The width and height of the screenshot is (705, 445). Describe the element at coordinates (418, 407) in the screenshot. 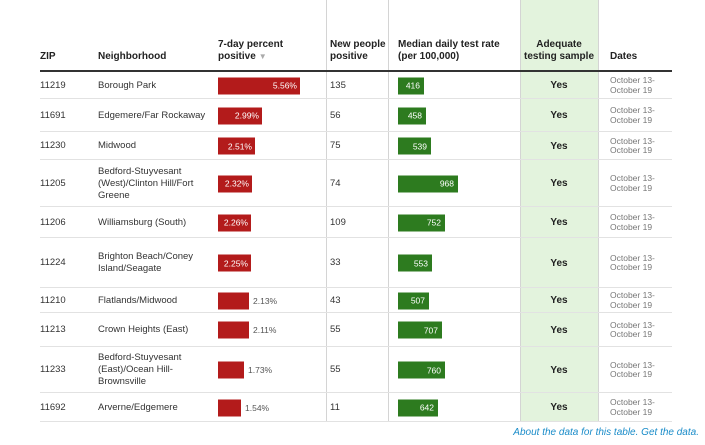

I see `test-rate-bar: 642` at that location.